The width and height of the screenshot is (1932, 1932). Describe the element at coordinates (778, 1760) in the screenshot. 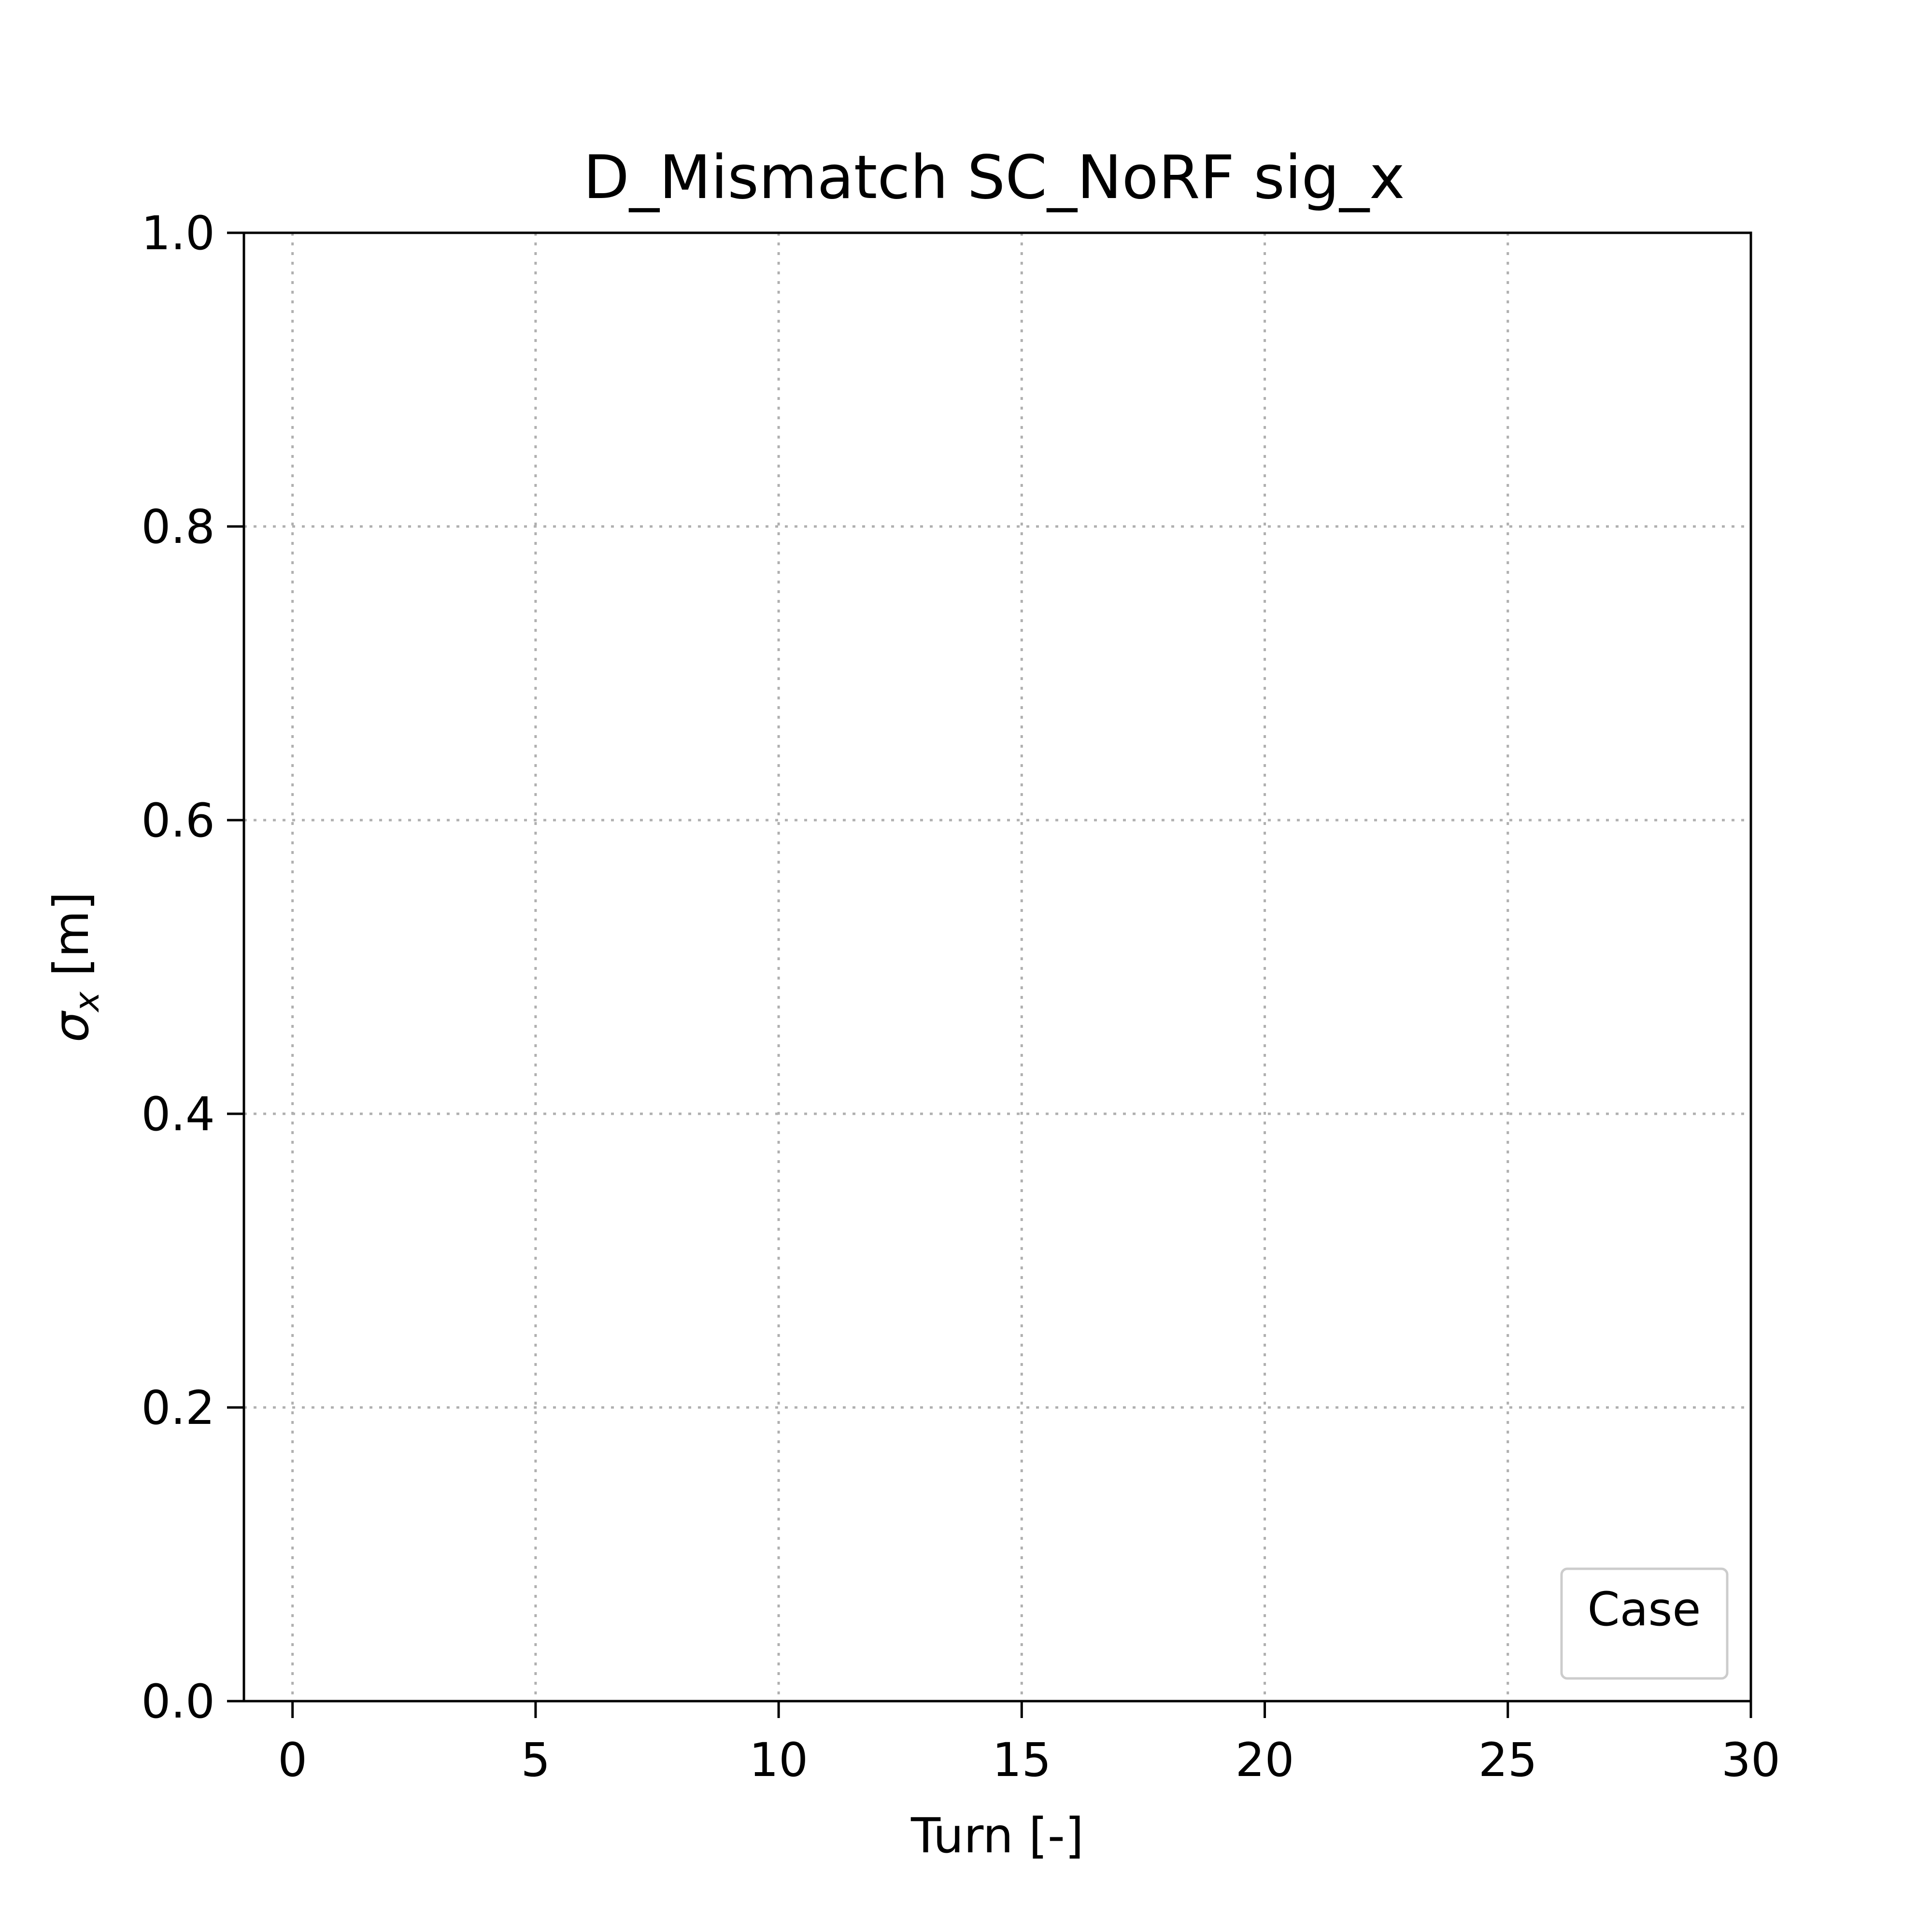

I see `x-tick-label: 10` at that location.